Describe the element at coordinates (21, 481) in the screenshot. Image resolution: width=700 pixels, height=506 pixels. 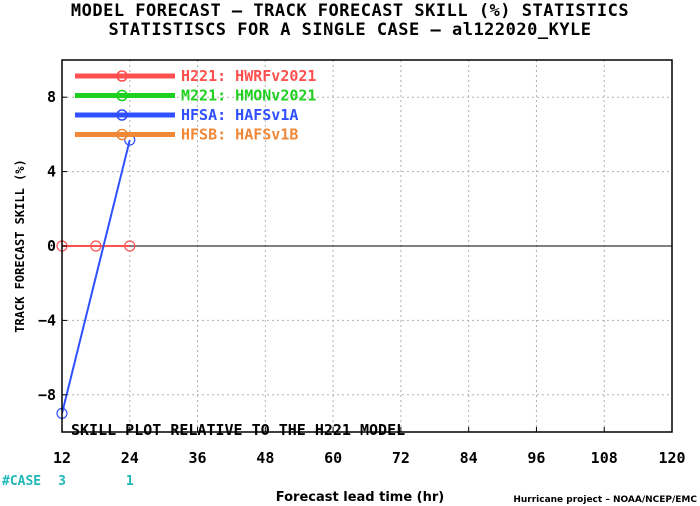
I see `case-label: #CASE` at that location.